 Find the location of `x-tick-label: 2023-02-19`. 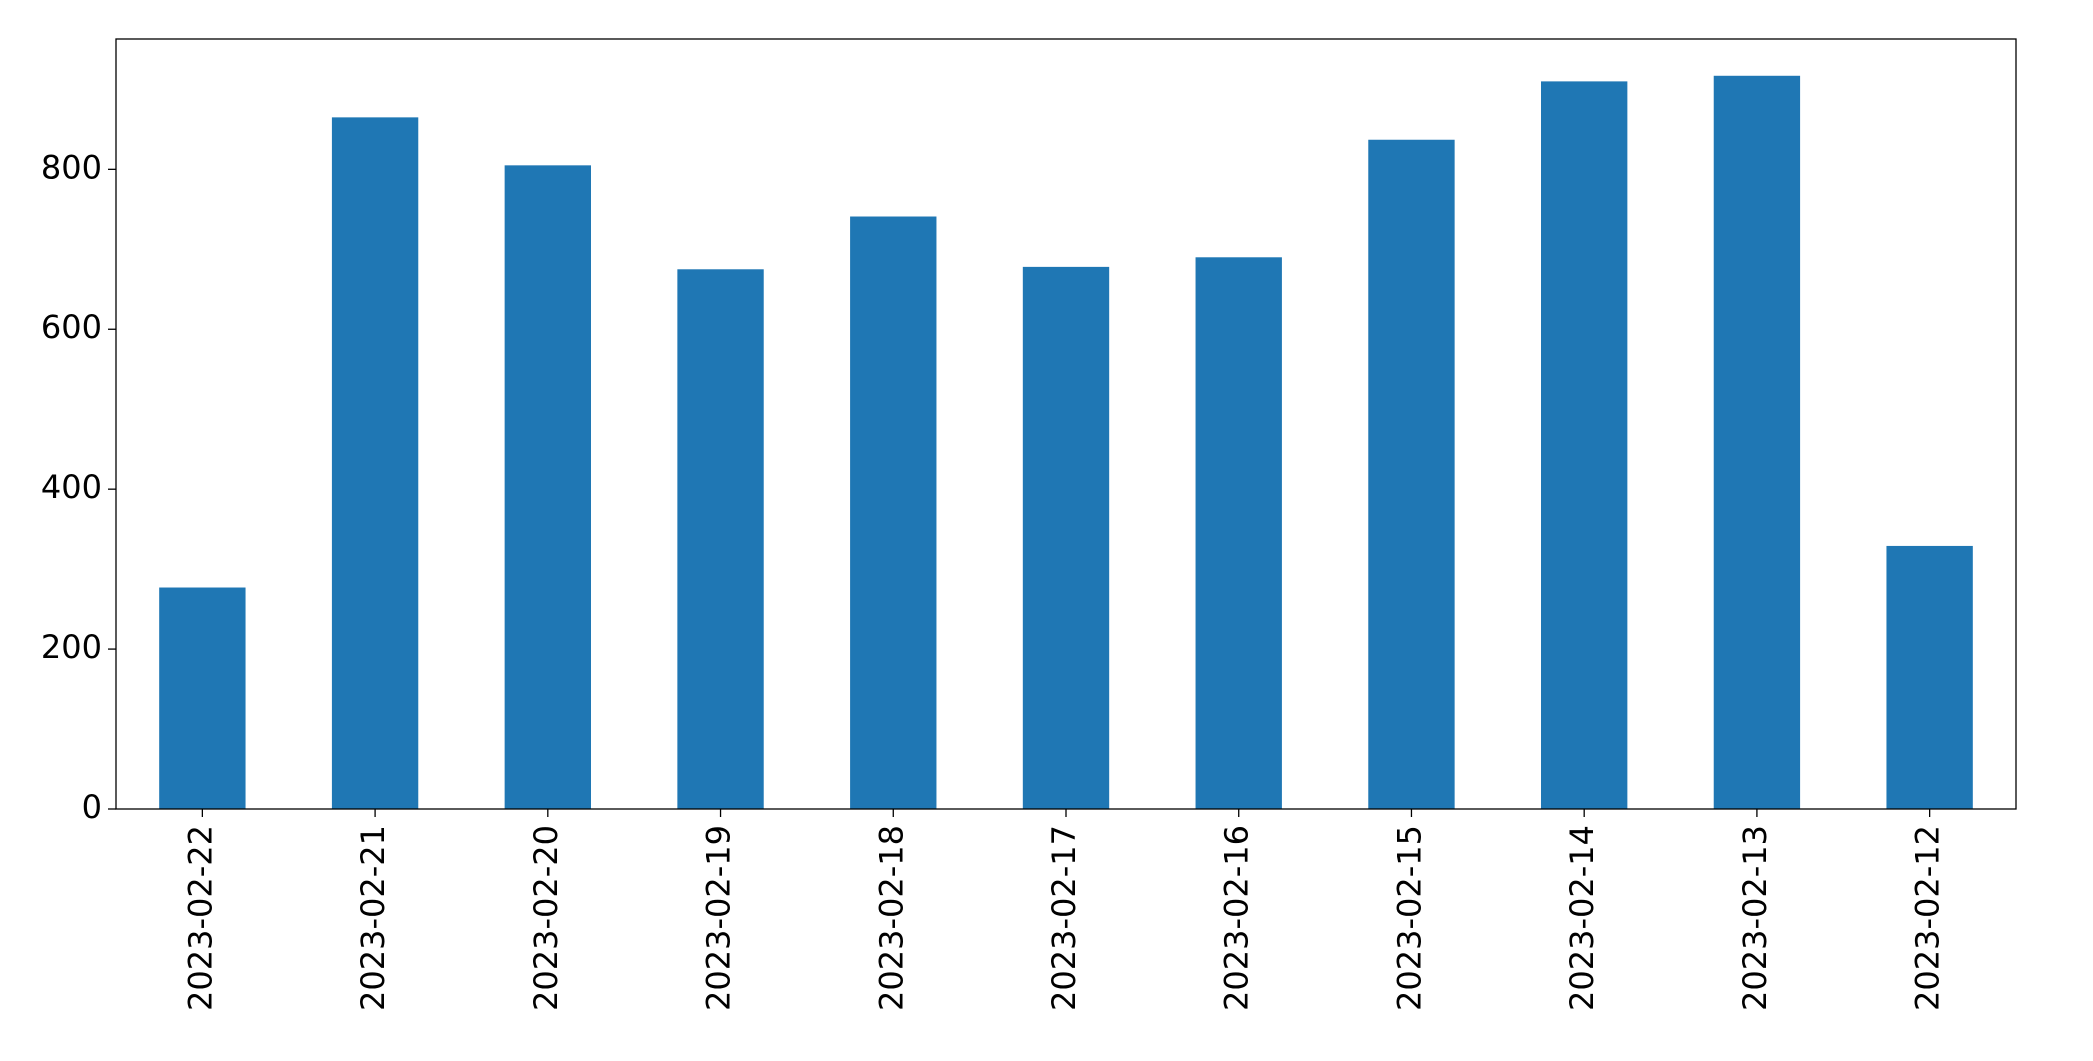

x-tick-label: 2023-02-19 is located at coordinates (719, 918).